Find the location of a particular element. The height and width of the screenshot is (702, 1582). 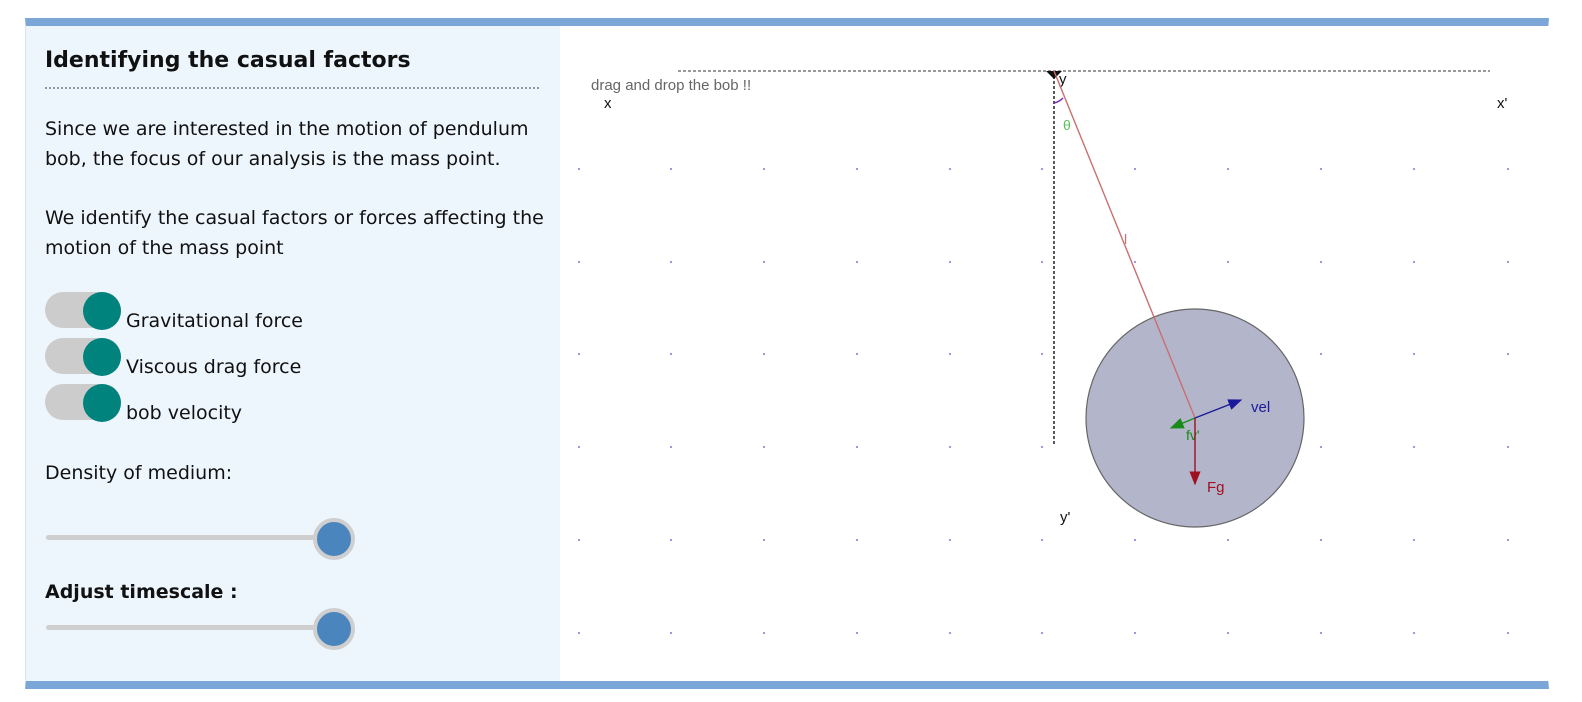

gravity-label: Fg is located at coordinates (1216, 487).